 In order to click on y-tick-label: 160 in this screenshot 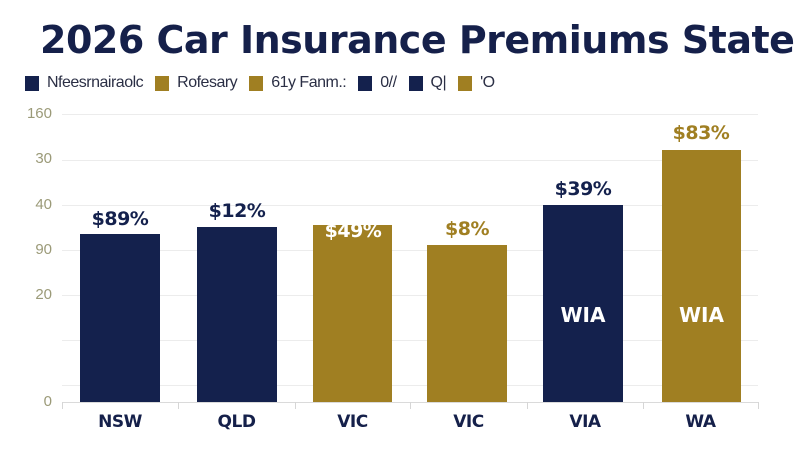, I will do `click(39, 113)`.